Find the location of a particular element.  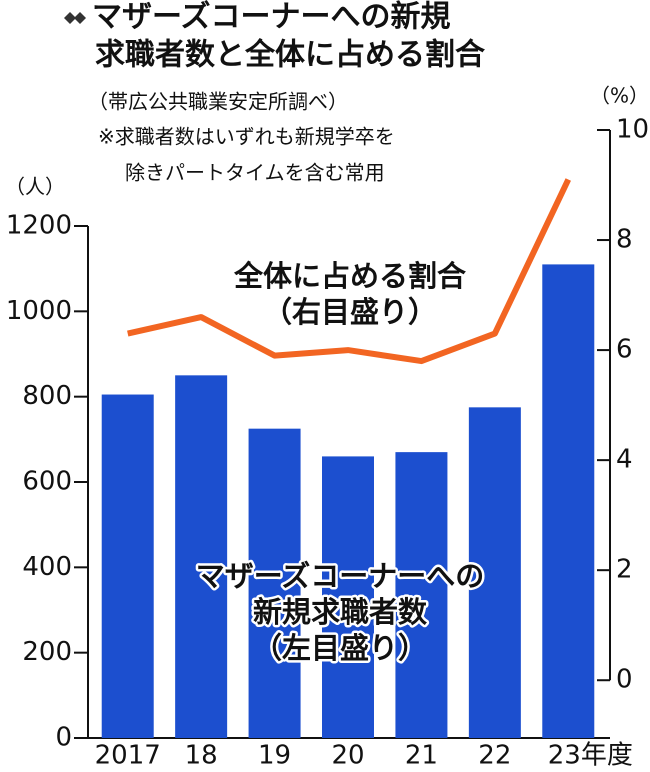

y2-tick-label: 0 is located at coordinates (624, 680).